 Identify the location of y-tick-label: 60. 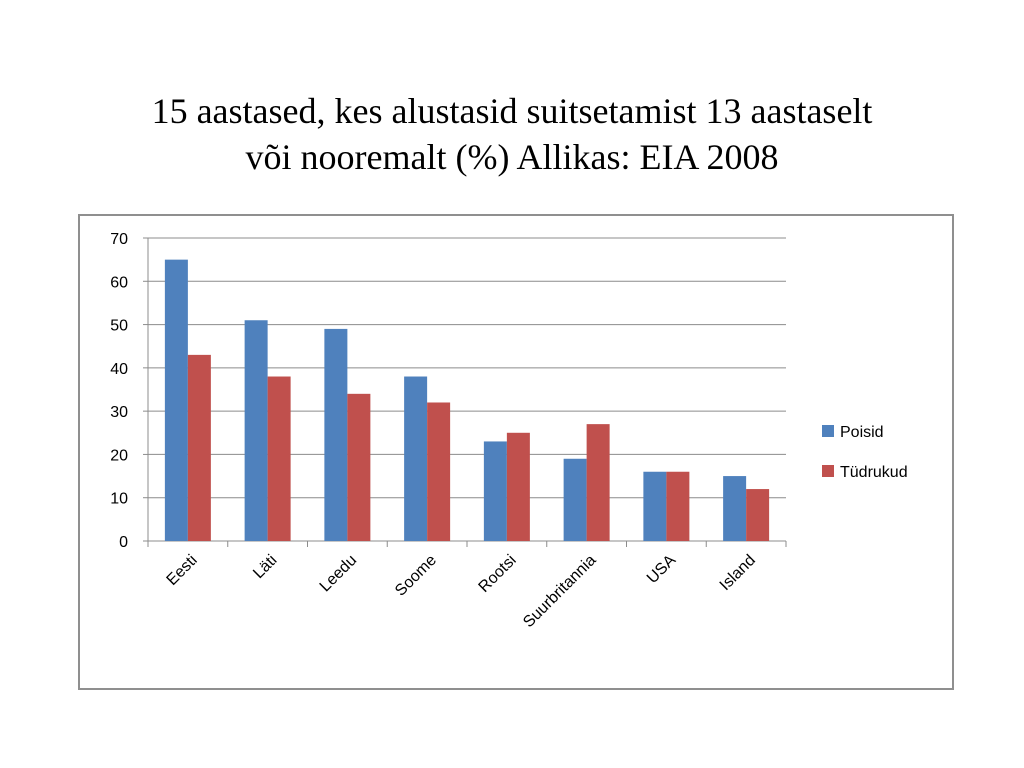
(119, 282).